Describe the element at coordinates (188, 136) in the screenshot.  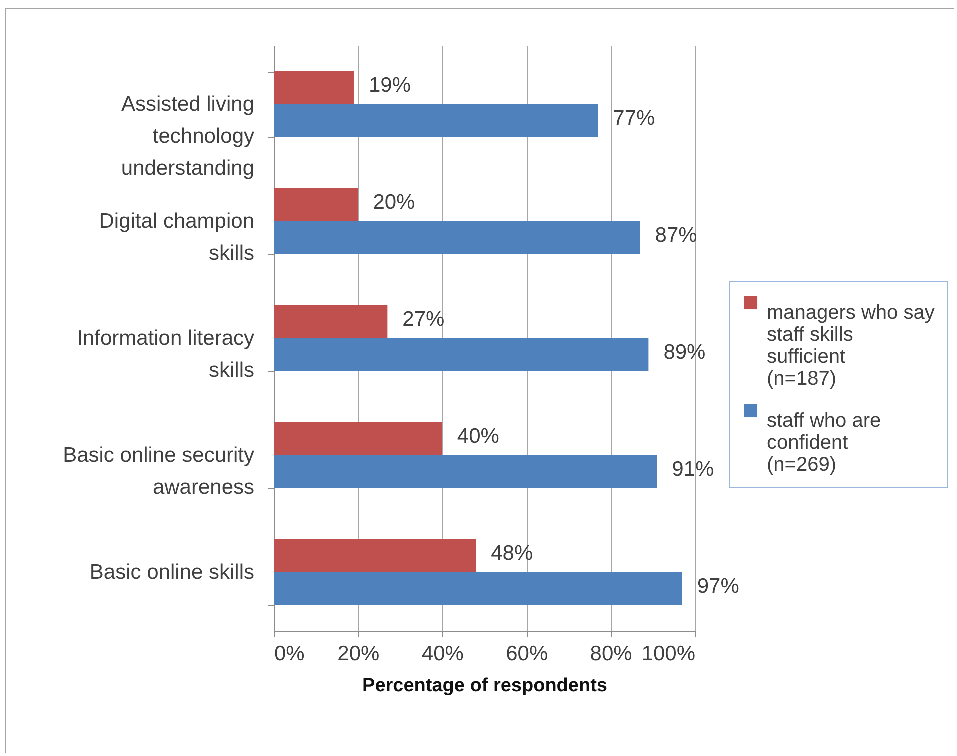
I see `y-tick-label: Assisted living technology understanding` at that location.